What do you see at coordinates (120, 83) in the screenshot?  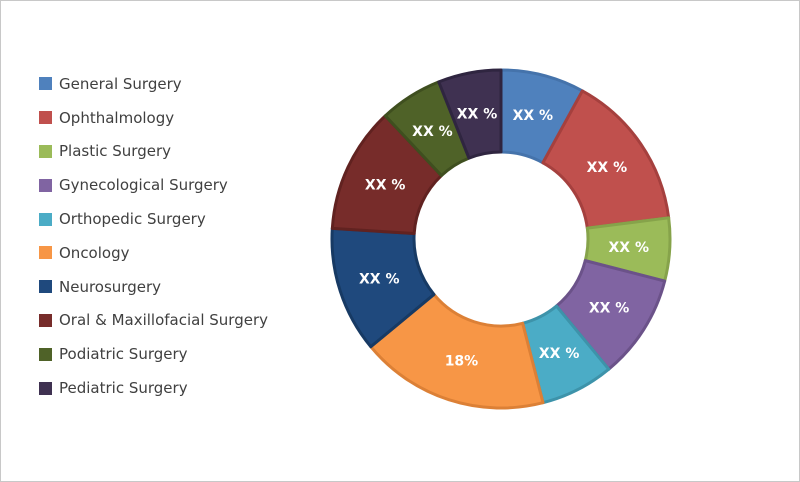 I see `legend-label: General Surgery` at bounding box center [120, 83].